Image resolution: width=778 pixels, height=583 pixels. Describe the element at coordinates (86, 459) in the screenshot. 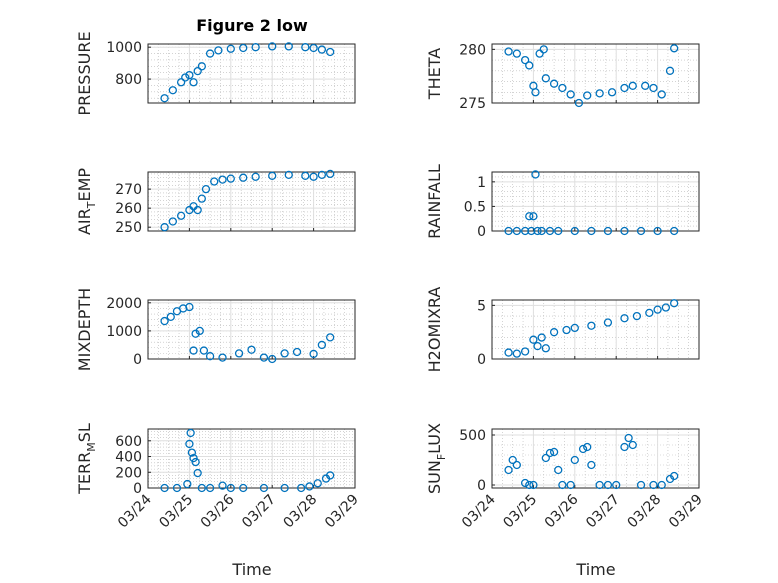

I see `y-axis-label: TERRMSL` at that location.